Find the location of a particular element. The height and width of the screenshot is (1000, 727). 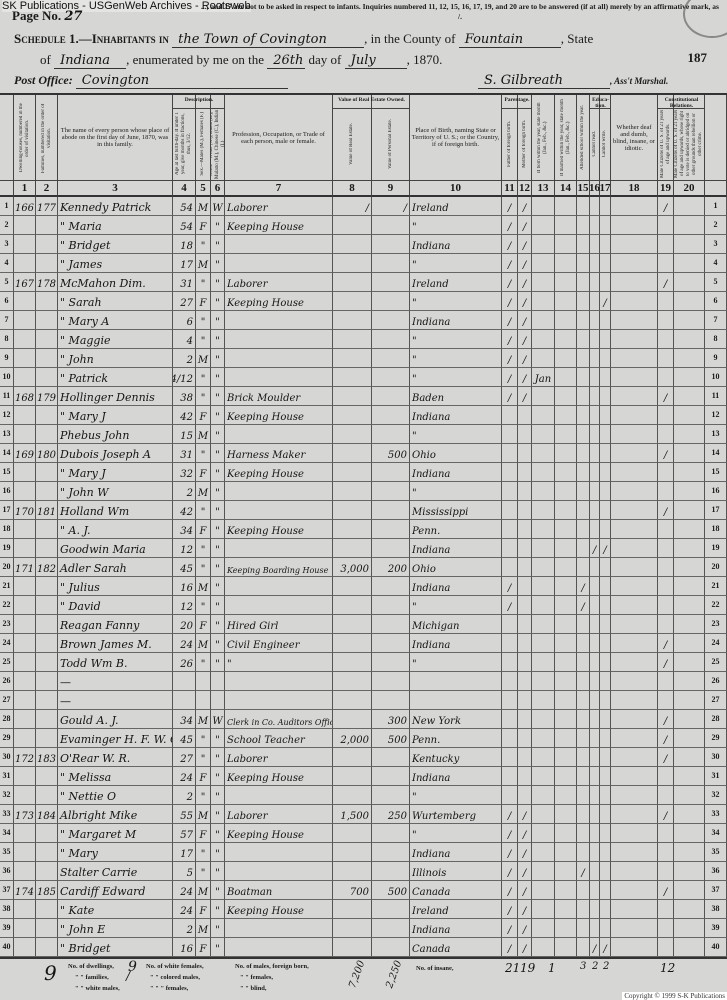

county-label: , in the County of is located at coordinates (410, 38).